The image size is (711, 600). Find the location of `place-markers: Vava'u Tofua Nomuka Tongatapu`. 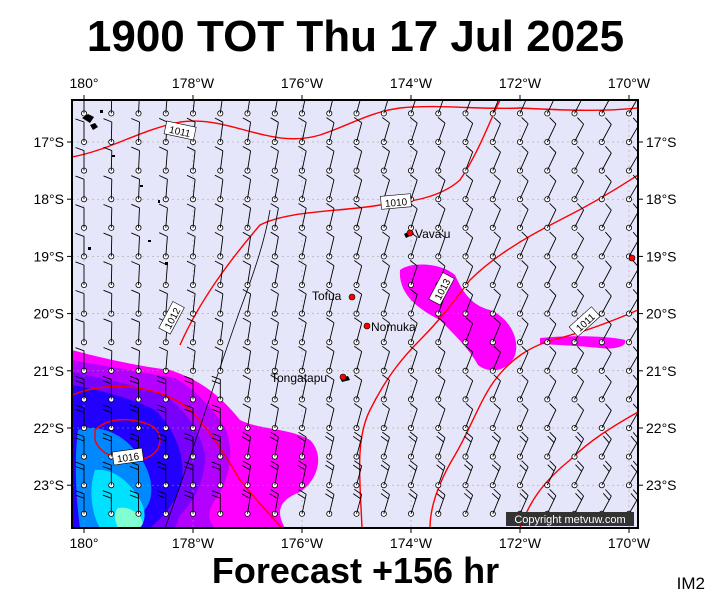

place-markers: Vava'u Tofua Nomuka Tongatapu is located at coordinates (453, 306).